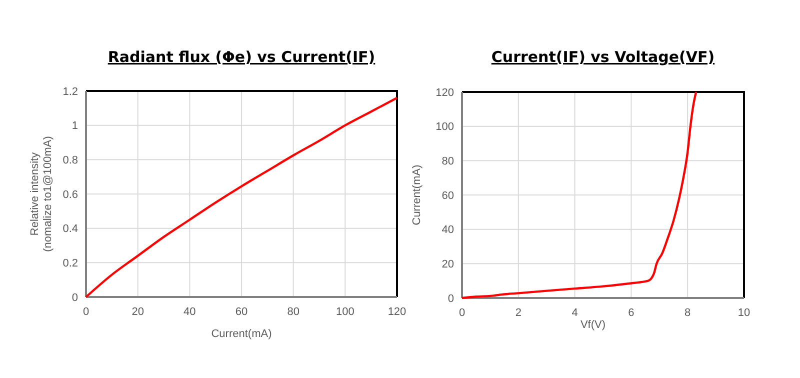 Image resolution: width=800 pixels, height=378 pixels. Describe the element at coordinates (190, 312) in the screenshot. I see `x-tick-label: 40` at that location.